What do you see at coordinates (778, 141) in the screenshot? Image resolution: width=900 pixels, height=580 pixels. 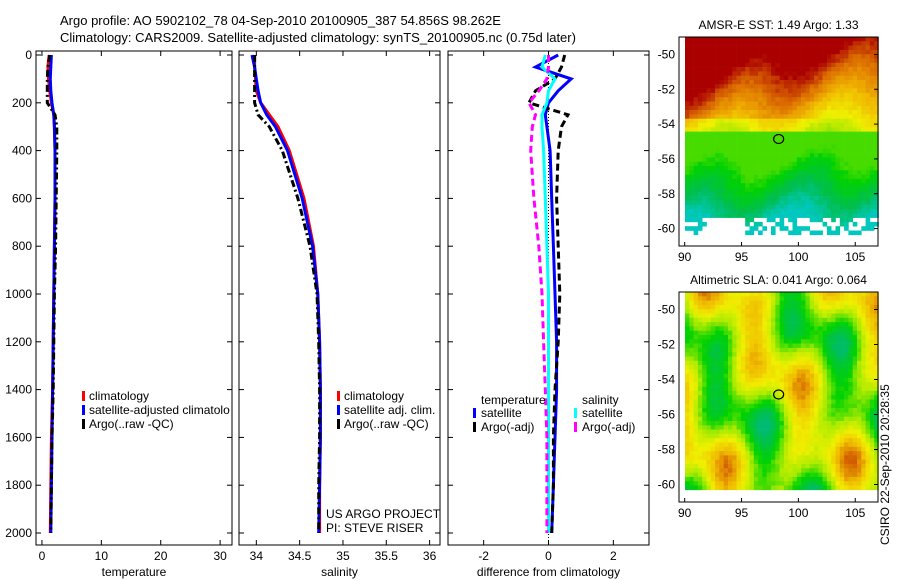 I see `map-axes-box` at bounding box center [778, 141].